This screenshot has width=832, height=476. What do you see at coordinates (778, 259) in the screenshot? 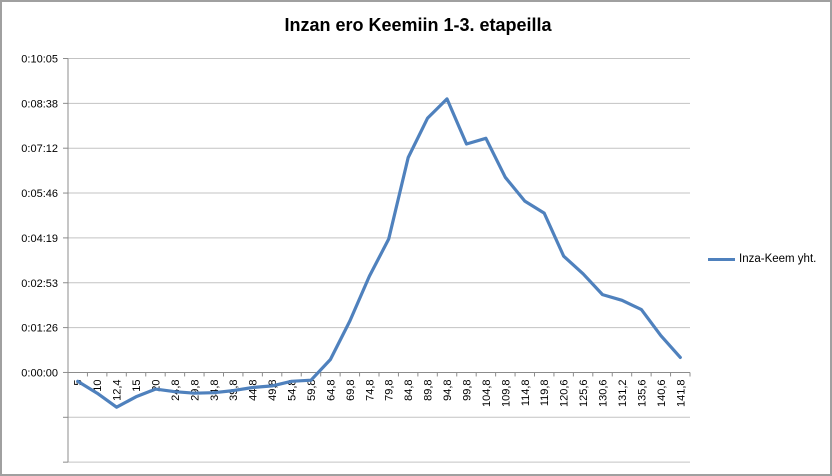
I see `legend-label: Inza-Keem yht.` at bounding box center [778, 259].